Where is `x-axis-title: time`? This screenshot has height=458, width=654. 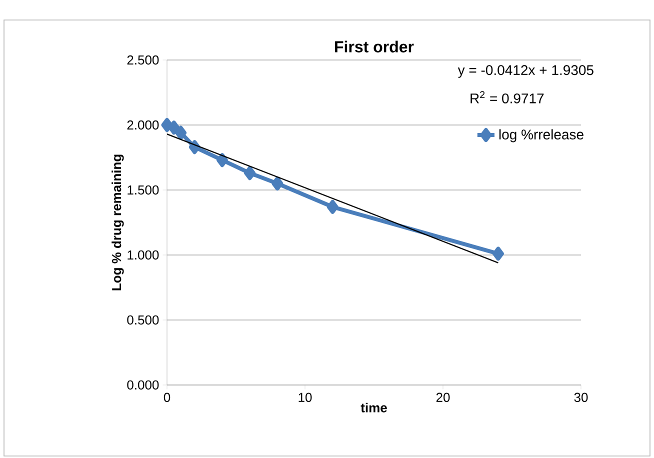
x-axis-title: time is located at coordinates (373, 407).